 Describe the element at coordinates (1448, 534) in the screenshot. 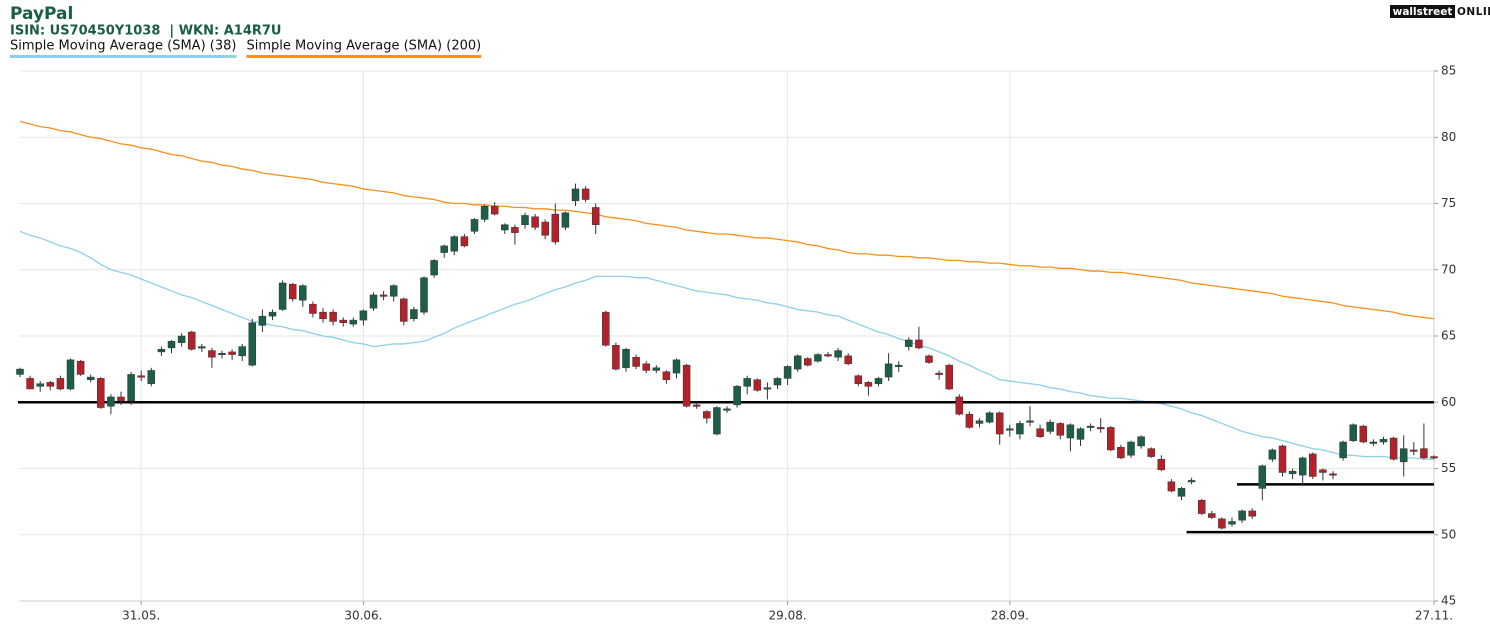

I see `y-tick-label: 50` at that location.